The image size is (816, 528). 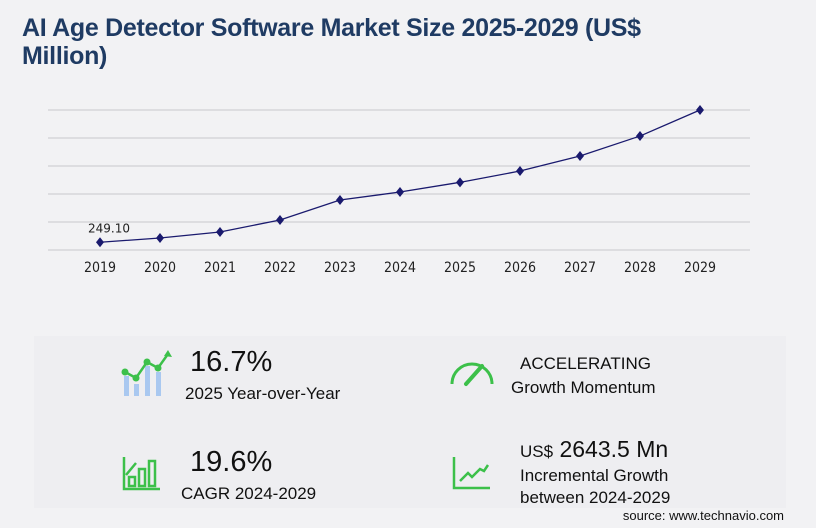 What do you see at coordinates (109, 228) in the screenshot?
I see `data-label: 249.10` at bounding box center [109, 228].